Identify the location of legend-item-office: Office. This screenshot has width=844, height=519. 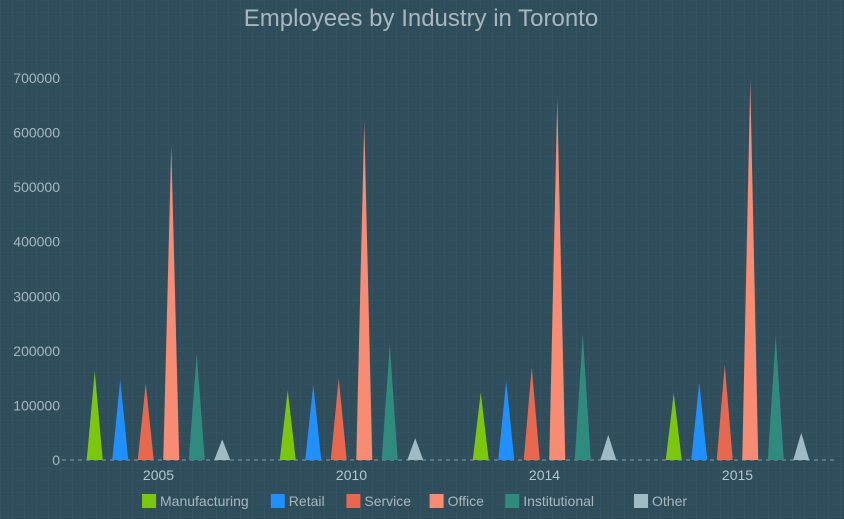
(457, 501).